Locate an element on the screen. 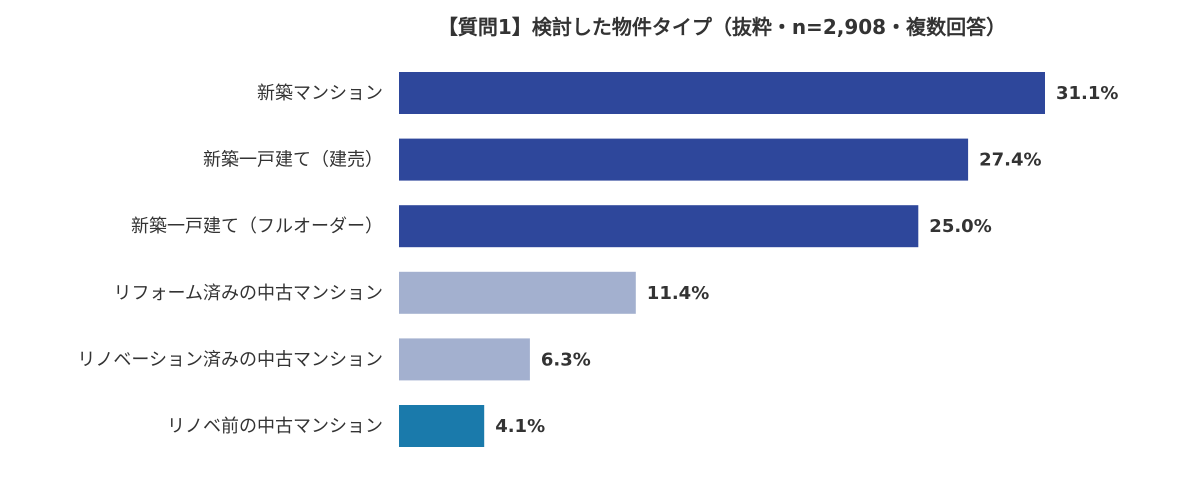  value-label-3: 25.0% is located at coordinates (960, 226).